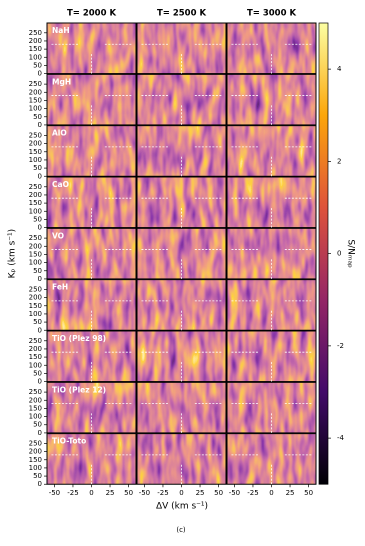 Image resolution: width=365 pixels, height=546 pixels. I want to click on row-label: MgH, so click(61, 81).